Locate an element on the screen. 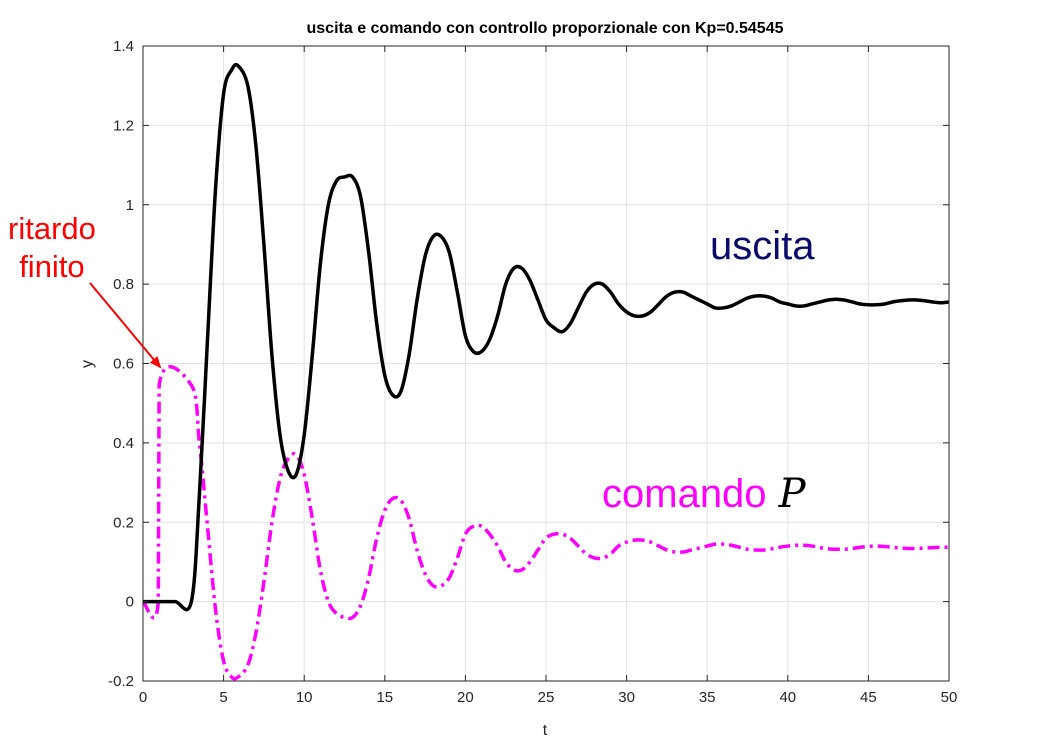 The height and width of the screenshot is (747, 1038). x-tick-label: 10 is located at coordinates (304, 697).